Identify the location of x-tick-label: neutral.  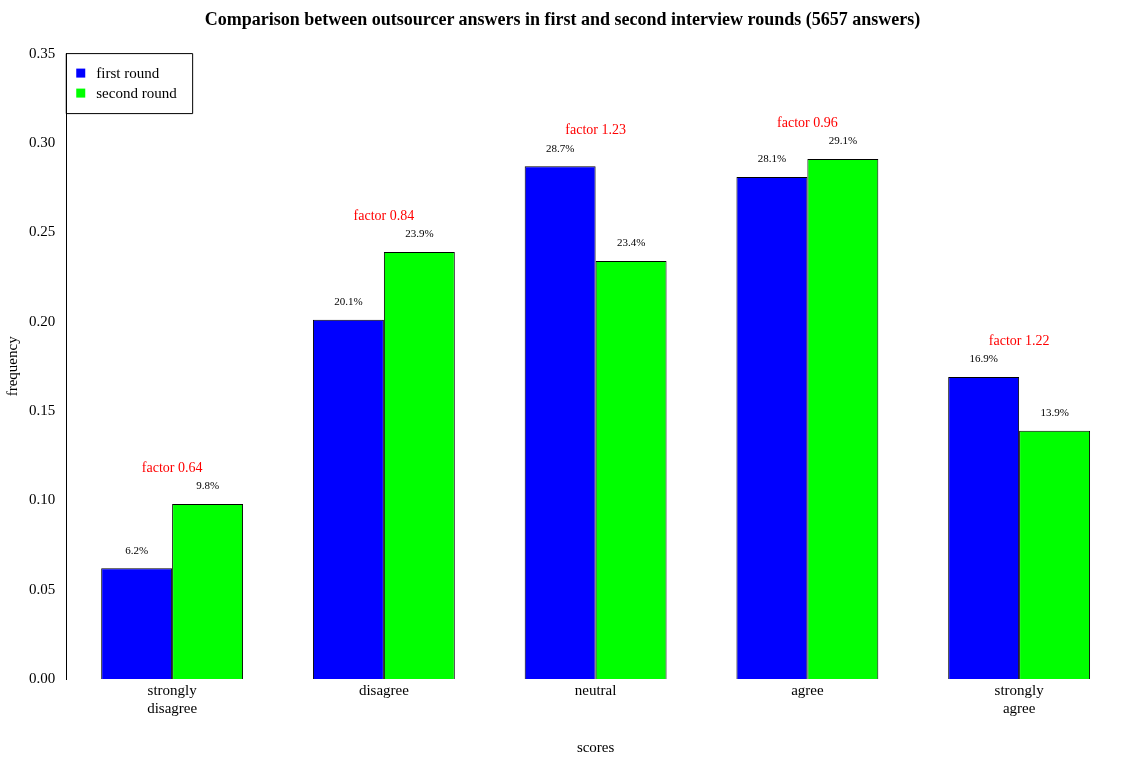
(595, 689).